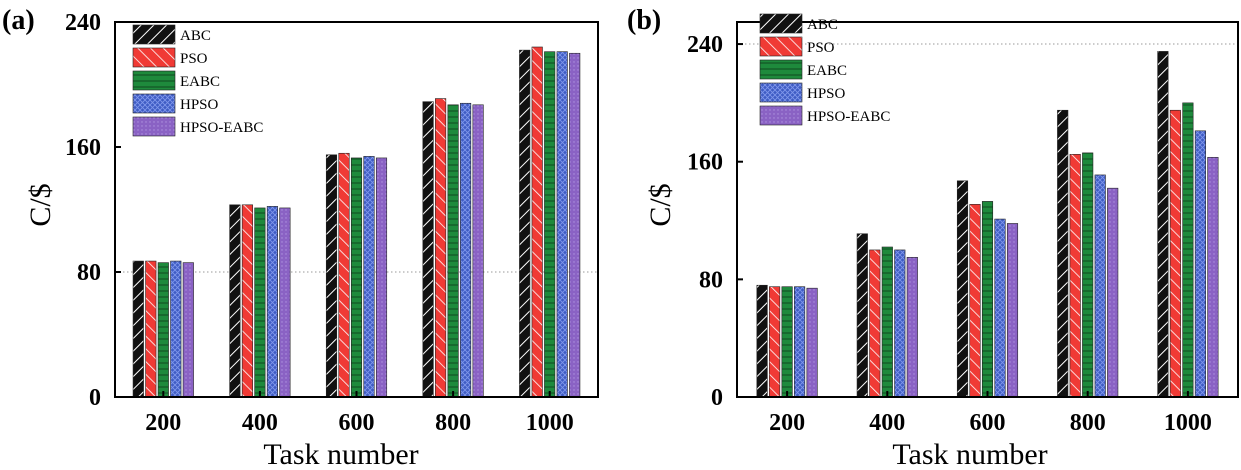 Image resolution: width=1241 pixels, height=470 pixels. I want to click on y-tick-label-a: 160, so click(83, 148).